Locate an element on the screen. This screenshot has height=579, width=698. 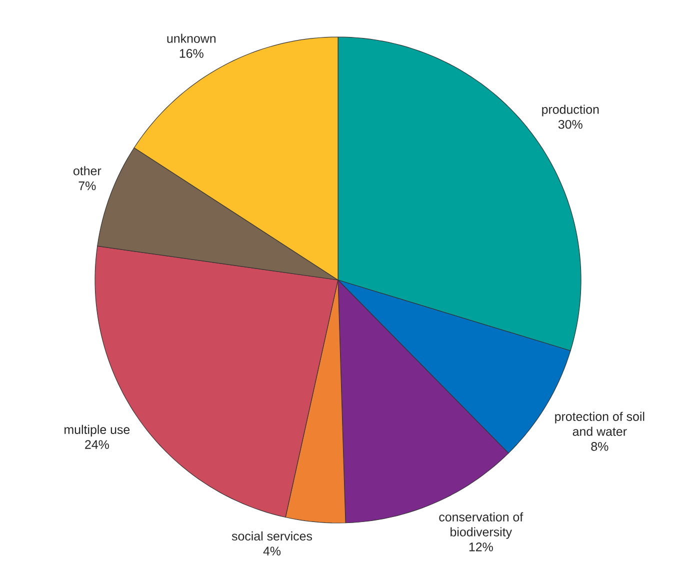
slice-label: production is located at coordinates (570, 110).